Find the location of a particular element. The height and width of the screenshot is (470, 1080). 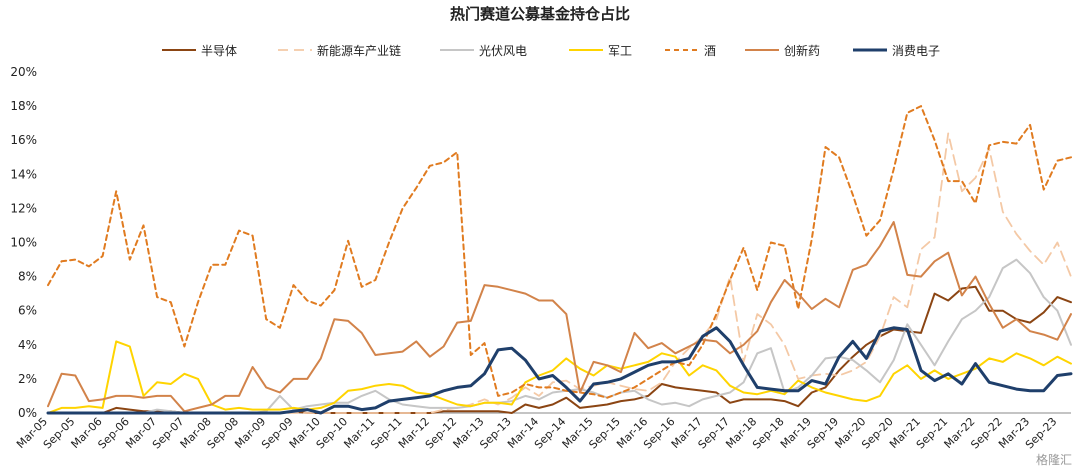

legend-item: 酒 is located at coordinates (690, 51).